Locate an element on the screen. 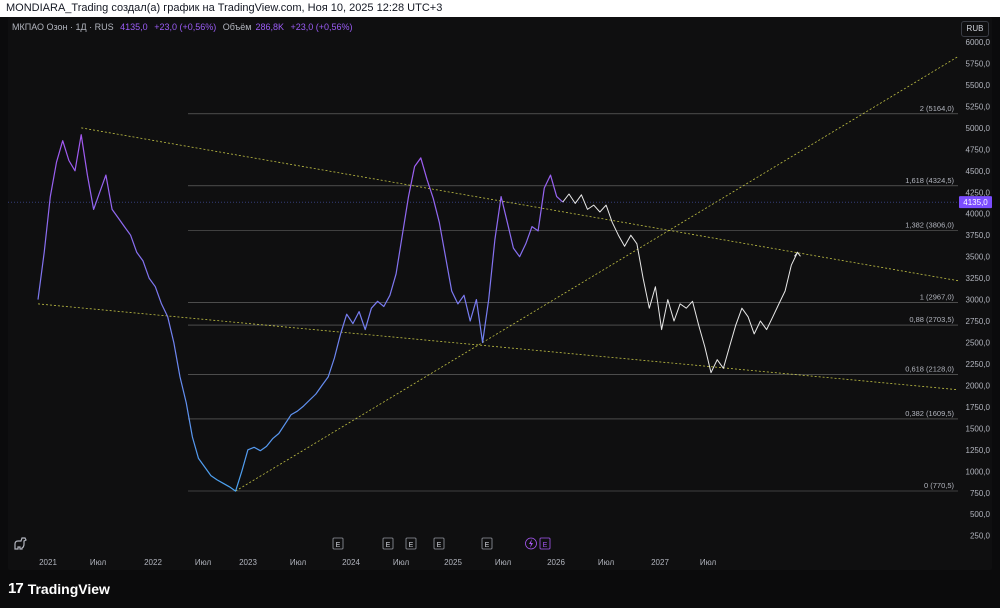  y-tick-label: 5500,0 is located at coordinates (978, 85).